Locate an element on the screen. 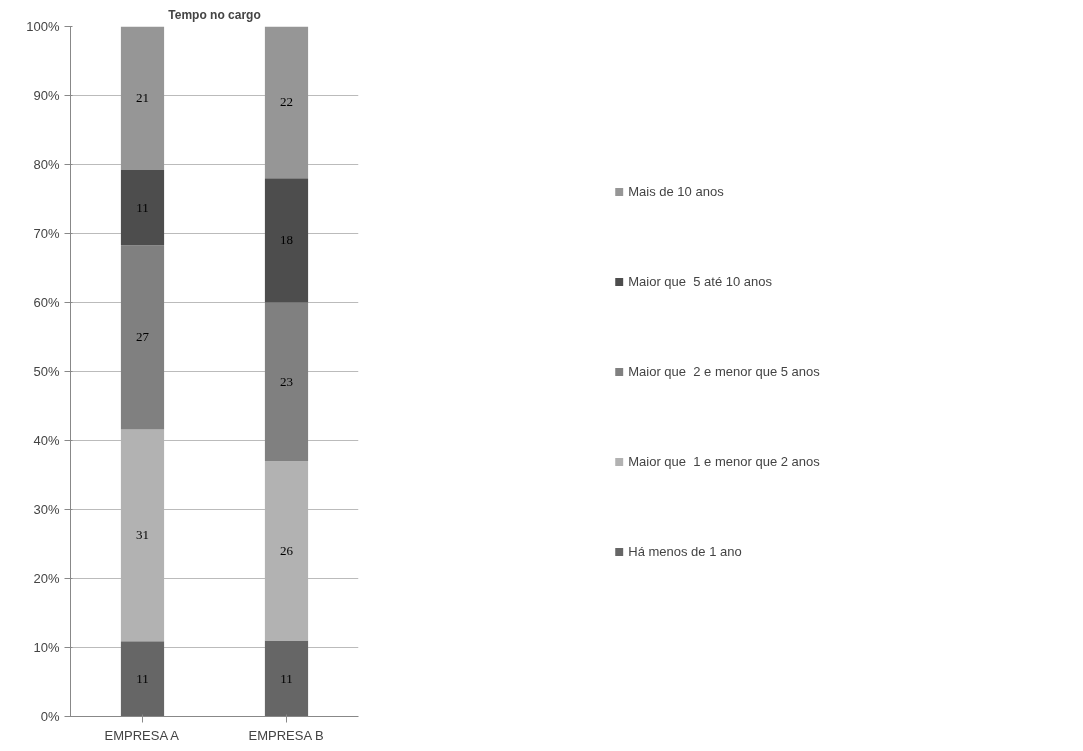  y-tick-label: 0% is located at coordinates (50, 716).